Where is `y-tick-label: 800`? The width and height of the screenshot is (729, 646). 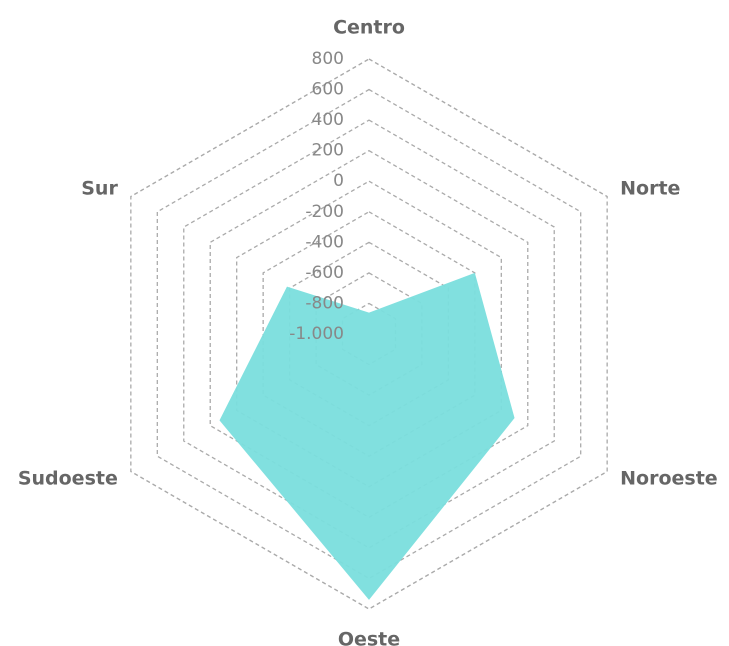
y-tick-label: 800 is located at coordinates (328, 59).